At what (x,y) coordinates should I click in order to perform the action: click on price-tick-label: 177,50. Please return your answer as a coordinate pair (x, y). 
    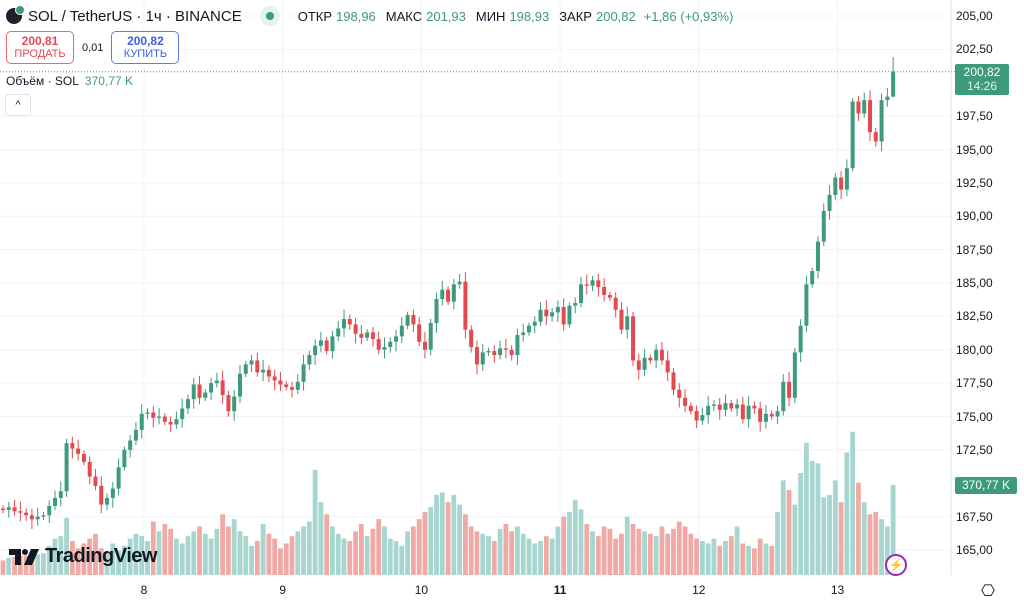
    Looking at the image, I should click on (974, 383).